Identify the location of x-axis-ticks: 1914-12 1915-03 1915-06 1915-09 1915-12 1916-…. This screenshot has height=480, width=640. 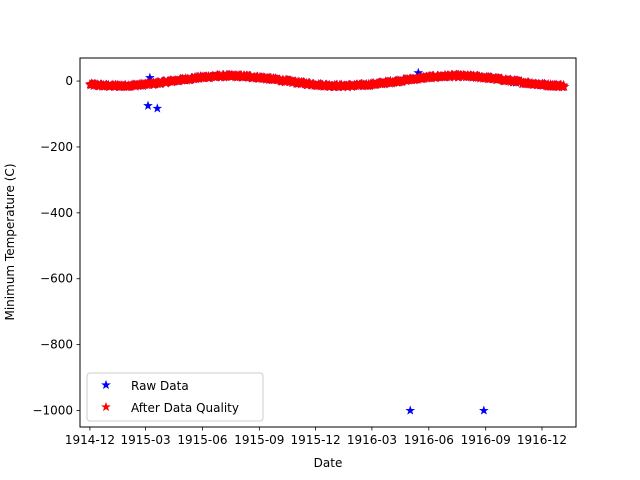
(316, 437).